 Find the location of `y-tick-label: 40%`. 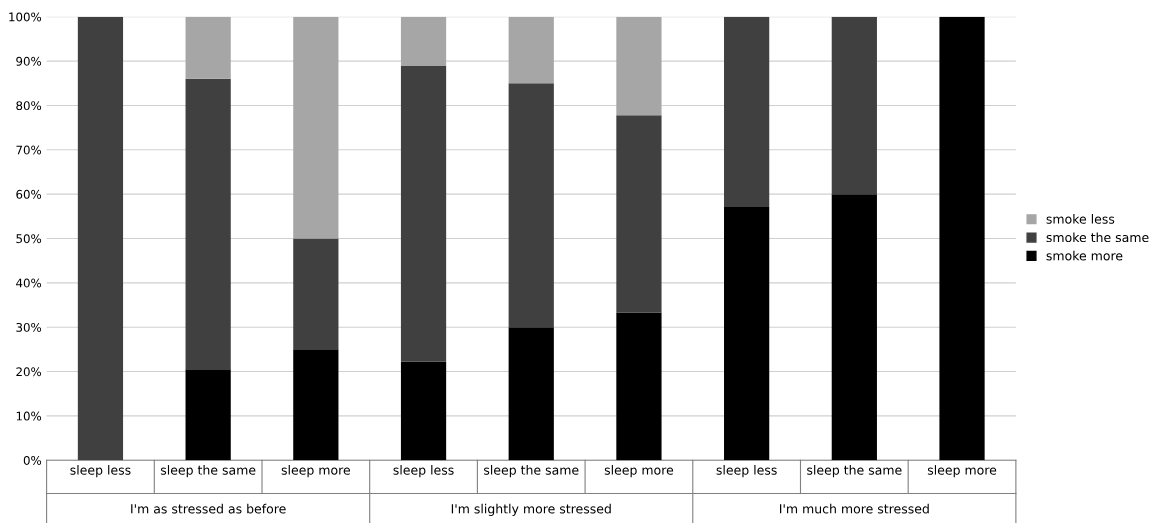

y-tick-label: 40% is located at coordinates (29, 283).